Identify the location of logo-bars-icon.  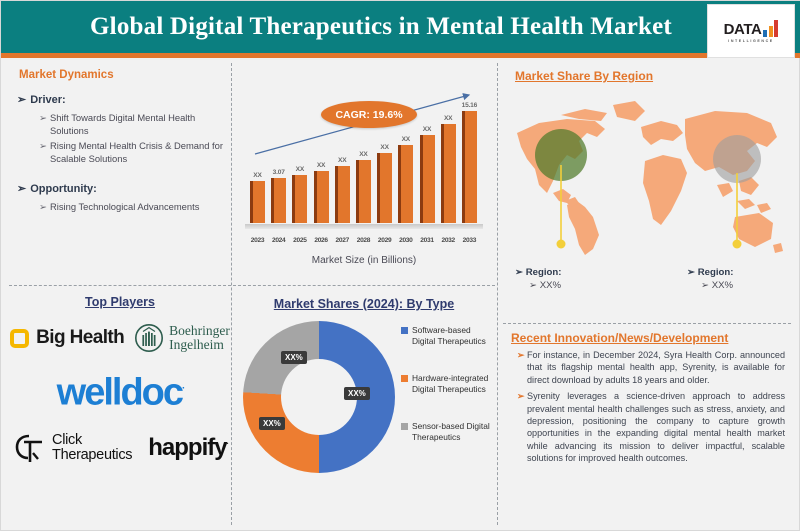
(771, 28).